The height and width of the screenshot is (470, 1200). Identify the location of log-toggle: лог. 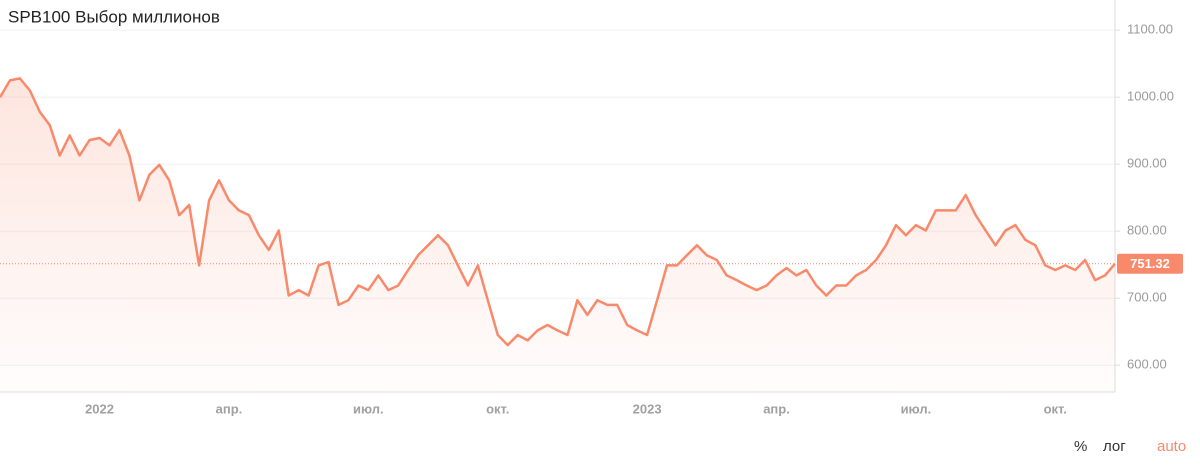
(1114, 446).